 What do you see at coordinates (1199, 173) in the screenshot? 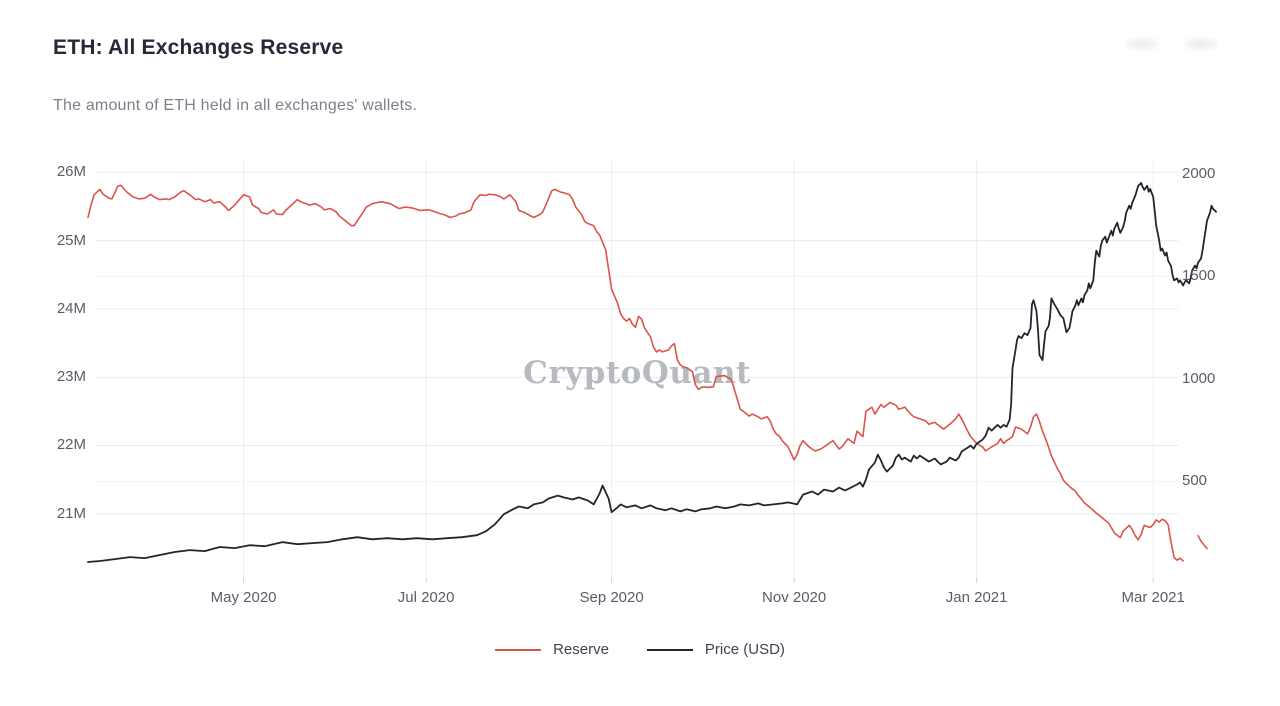
I see `y-right-tick-2000: 2000` at bounding box center [1199, 173].